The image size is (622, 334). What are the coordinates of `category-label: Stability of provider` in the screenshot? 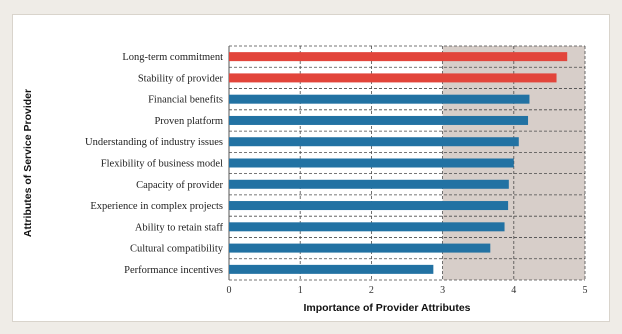 It's located at (181, 78).